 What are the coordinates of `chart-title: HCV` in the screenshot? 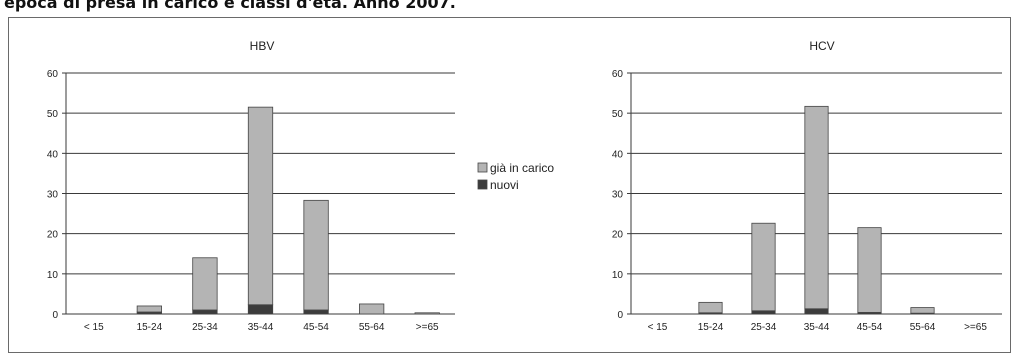 It's located at (821, 46).